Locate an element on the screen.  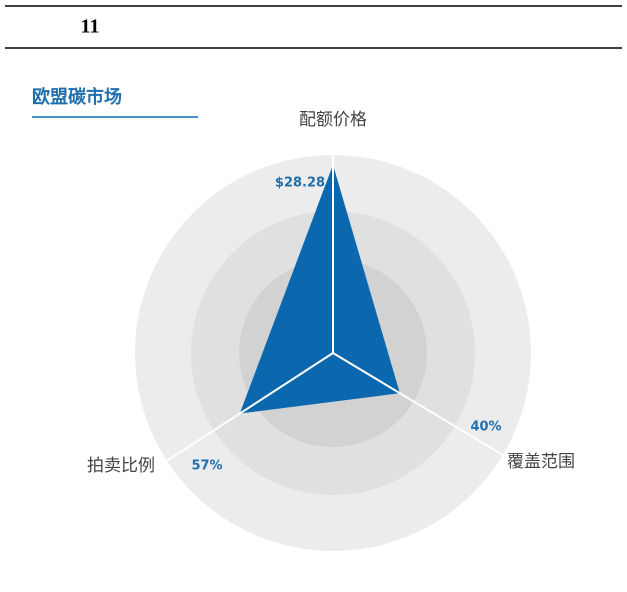
page-number: 11 is located at coordinates (90, 27).